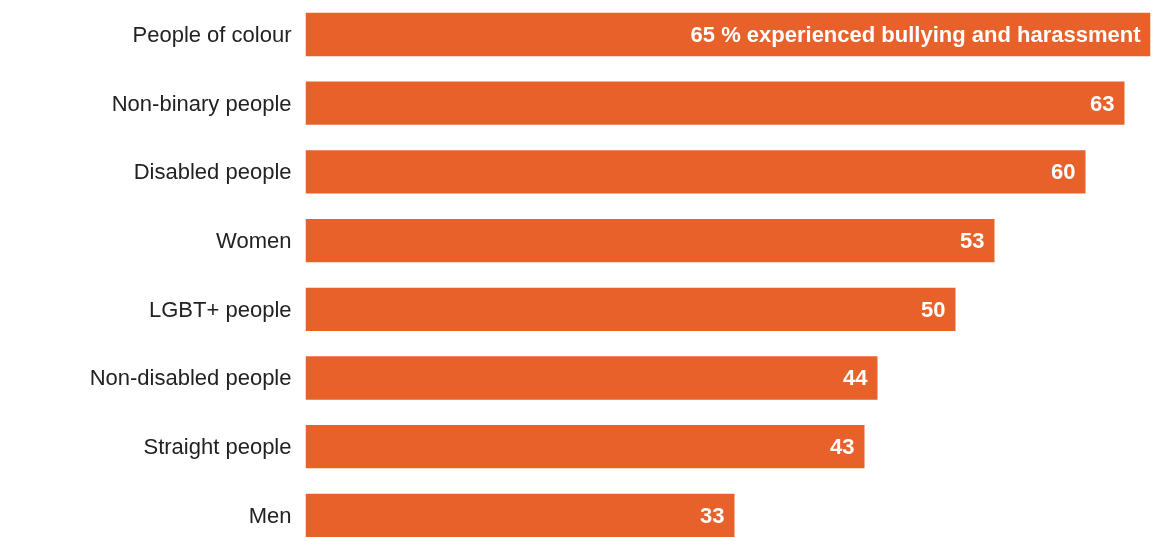  I want to click on data-label: 43, so click(842, 447).